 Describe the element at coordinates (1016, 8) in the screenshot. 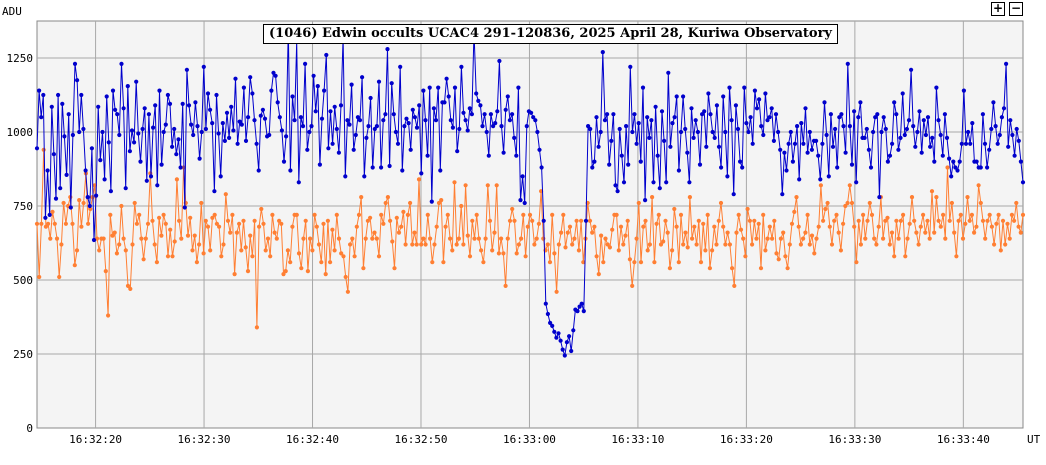

I see `zoom-out-button: −` at that location.